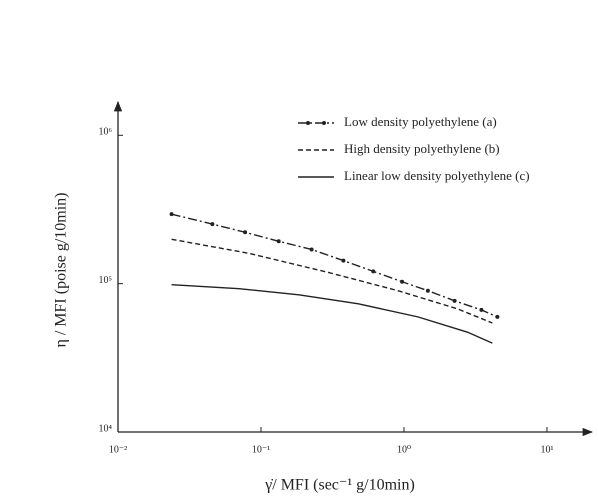 The image size is (598, 503). I want to click on x-axis-label: γ̇/ MFI (sec⁻¹ g/10min), so click(339, 485).